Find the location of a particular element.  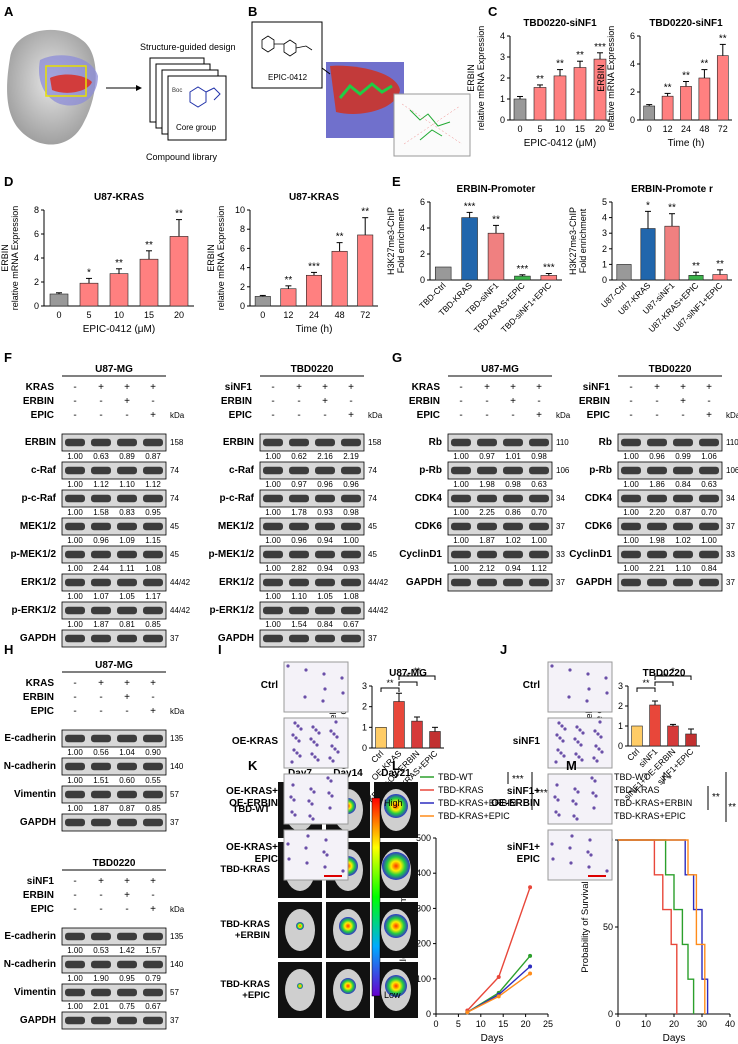

x-tick-label: 0 is located at coordinates (617, 1024).